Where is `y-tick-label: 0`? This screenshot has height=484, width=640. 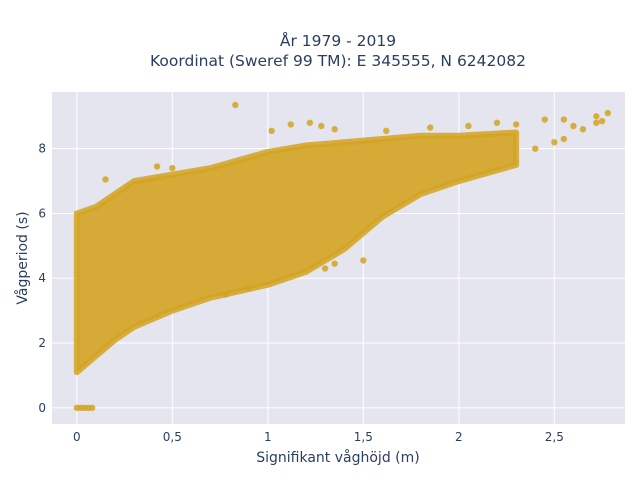 y-tick-label: 0 is located at coordinates (42, 408).